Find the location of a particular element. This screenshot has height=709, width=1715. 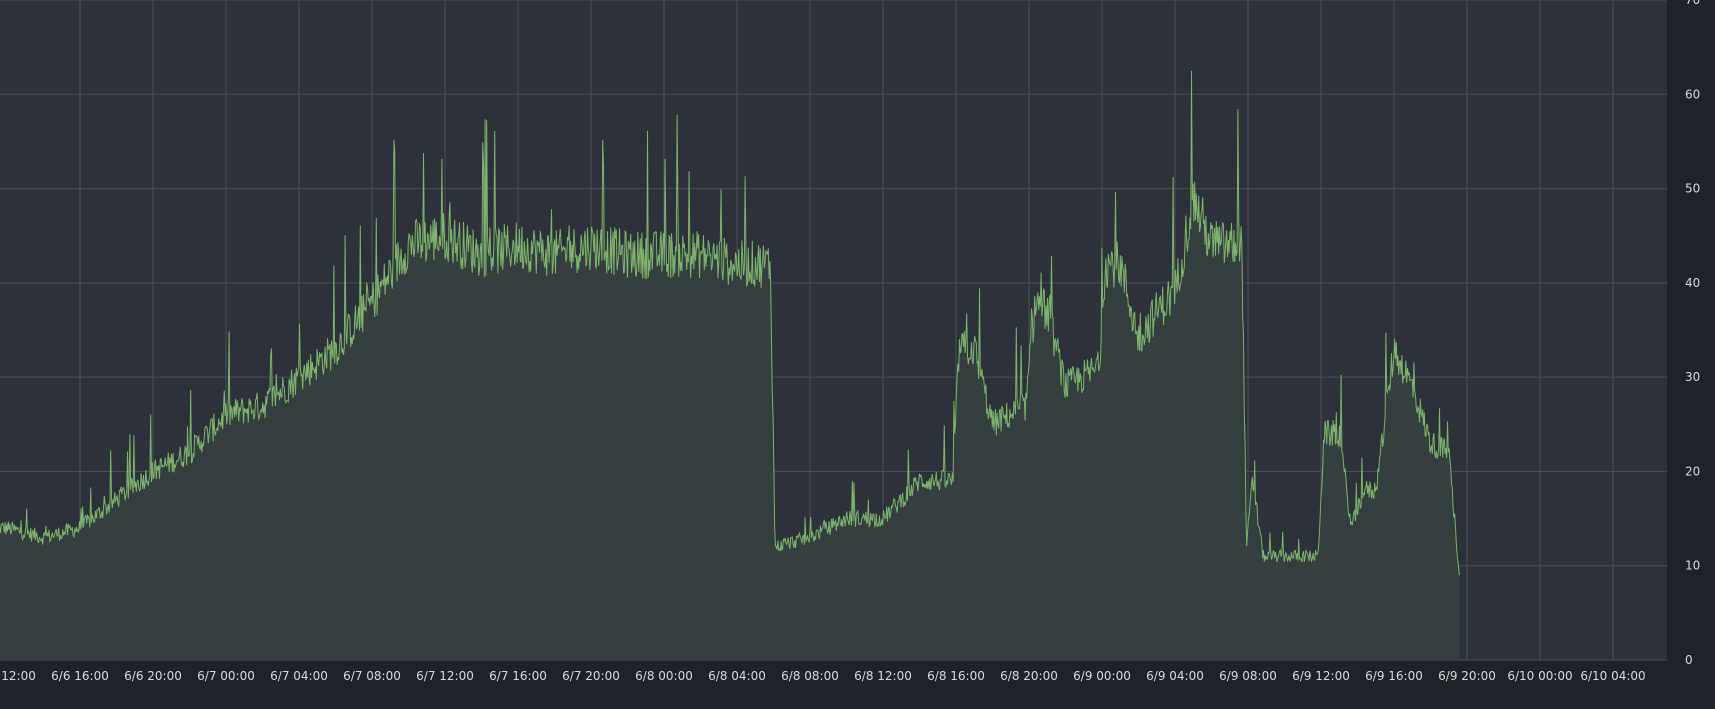

x-tick-label: 6/8 12:00 is located at coordinates (883, 676).